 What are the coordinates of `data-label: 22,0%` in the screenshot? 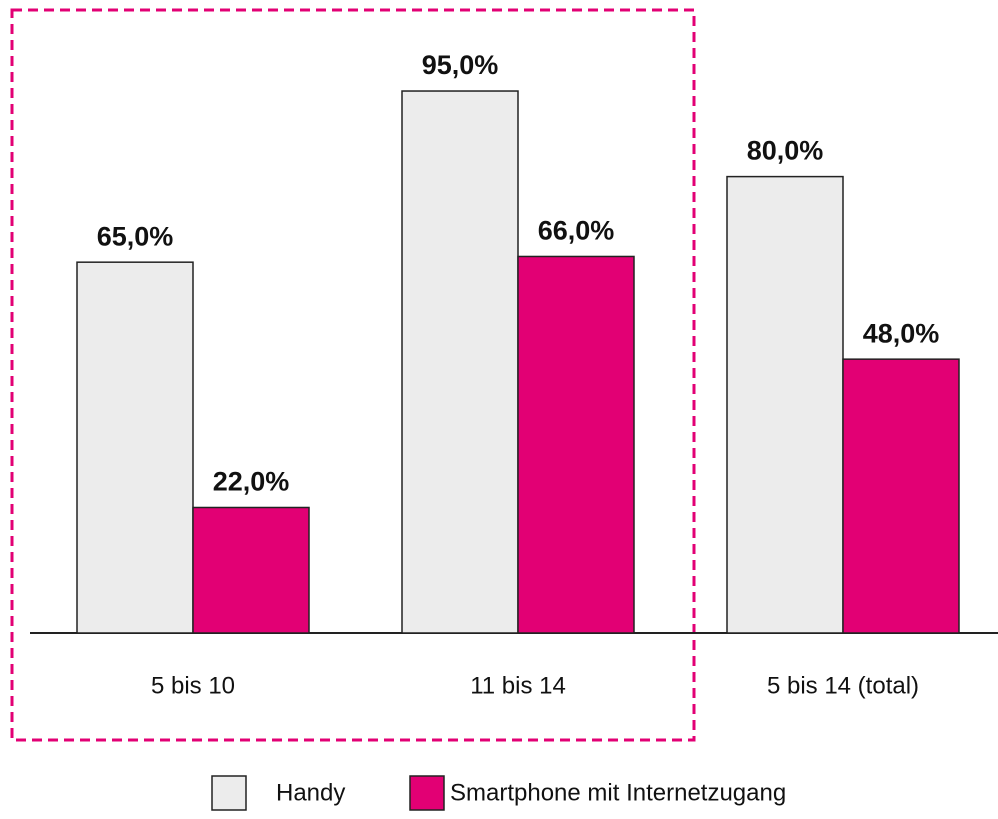 It's located at (251, 482).